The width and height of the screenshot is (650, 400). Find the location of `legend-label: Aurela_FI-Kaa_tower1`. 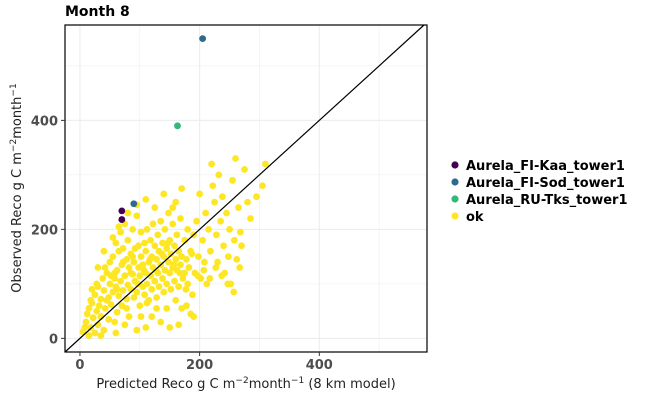

legend-label: Aurela_FI-Kaa_tower1 is located at coordinates (545, 166).